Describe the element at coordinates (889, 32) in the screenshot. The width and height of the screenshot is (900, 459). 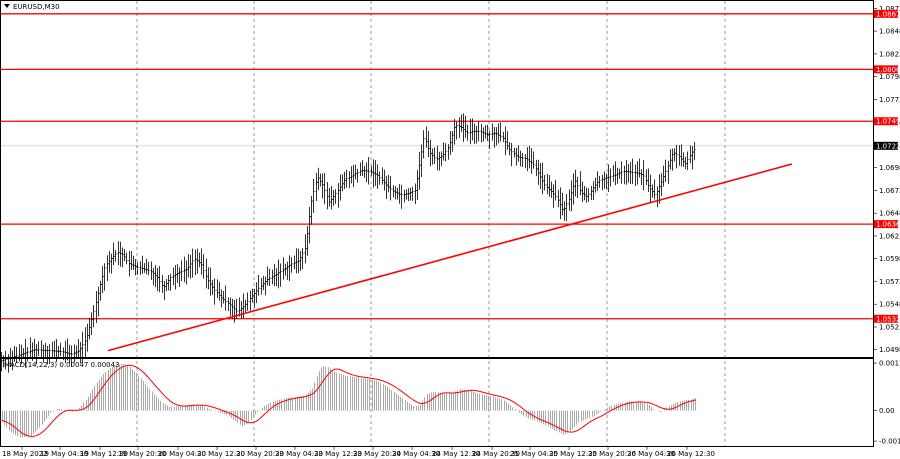
I see `y-tick-label: 1.0848` at that location.